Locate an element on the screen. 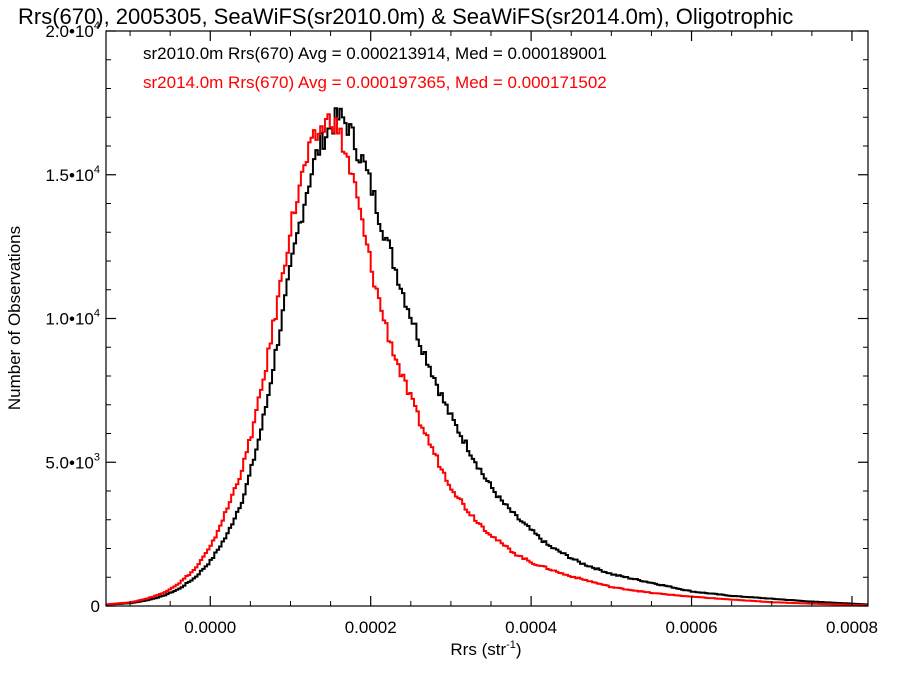 This screenshot has width=900, height=675. x-axis-label-suffix: ) is located at coordinates (519, 649).